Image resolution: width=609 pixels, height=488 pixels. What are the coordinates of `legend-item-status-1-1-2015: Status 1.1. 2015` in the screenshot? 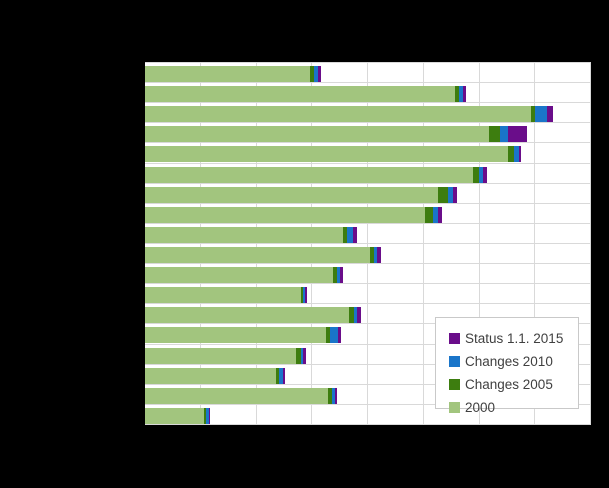 It's located at (513, 338).